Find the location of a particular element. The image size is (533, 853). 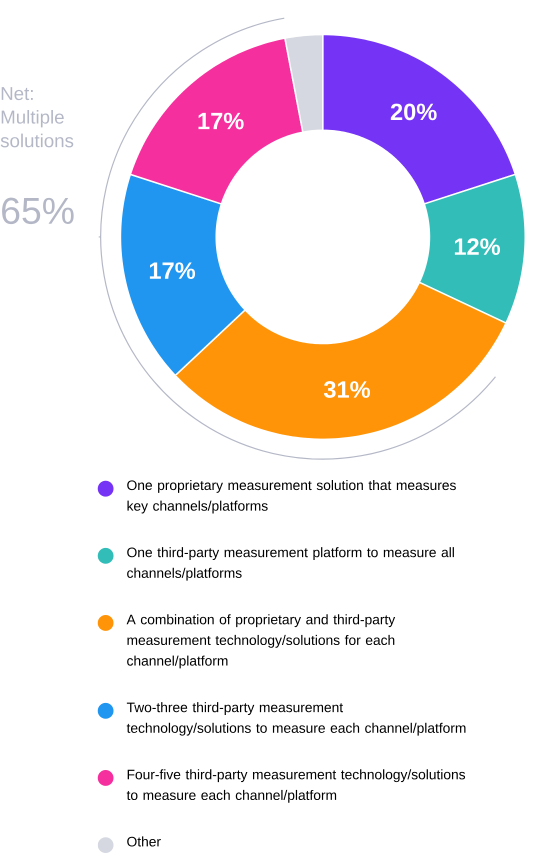

text: Net: Multiple solutions is located at coordinates (37, 117).